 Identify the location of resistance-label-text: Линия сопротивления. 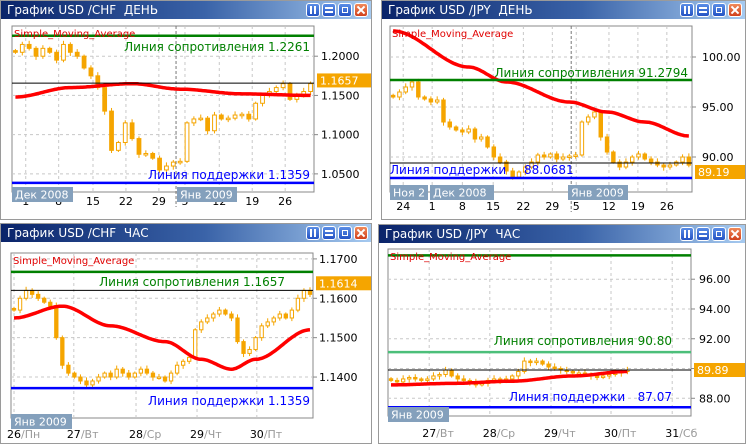
(566, 341).